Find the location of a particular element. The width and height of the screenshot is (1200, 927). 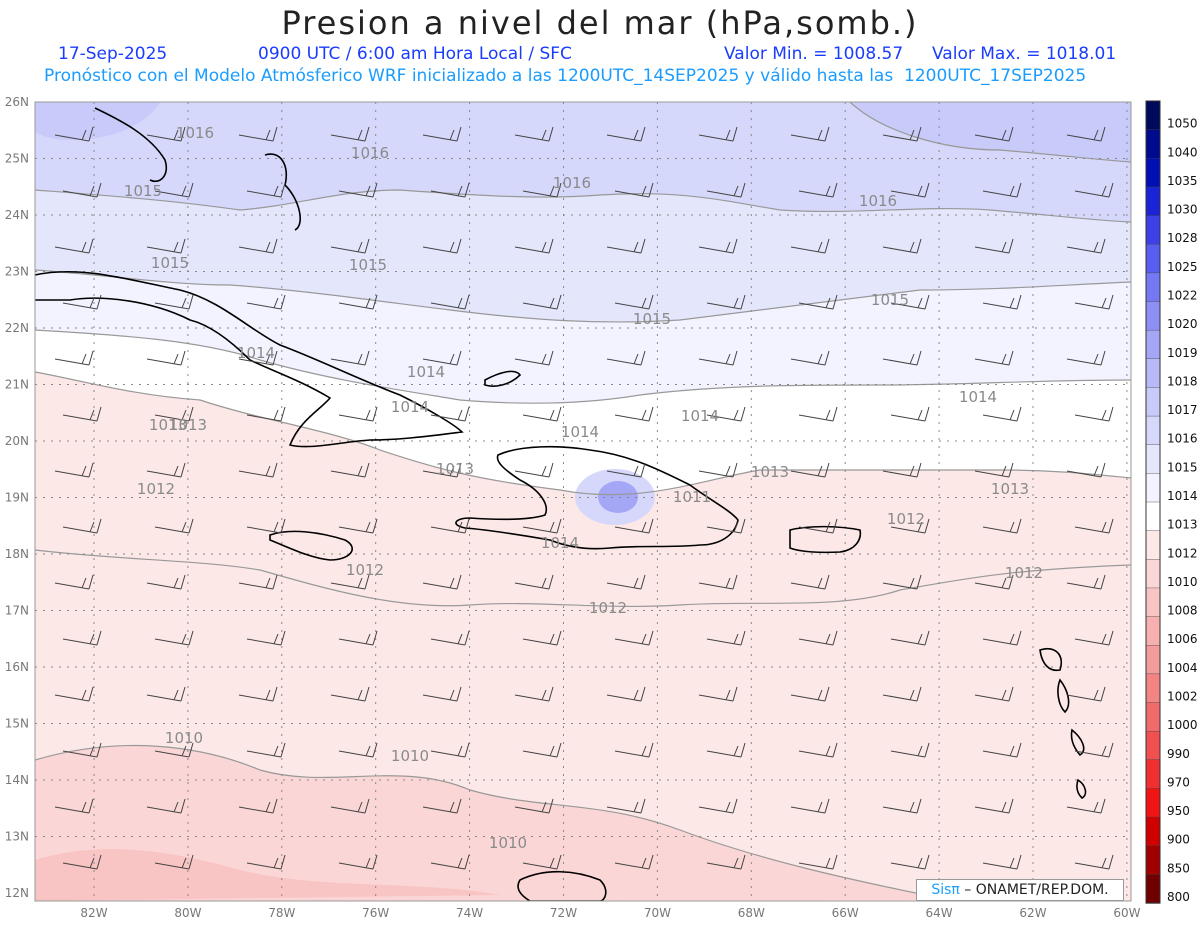

lon-label: 82W is located at coordinates (93, 913).